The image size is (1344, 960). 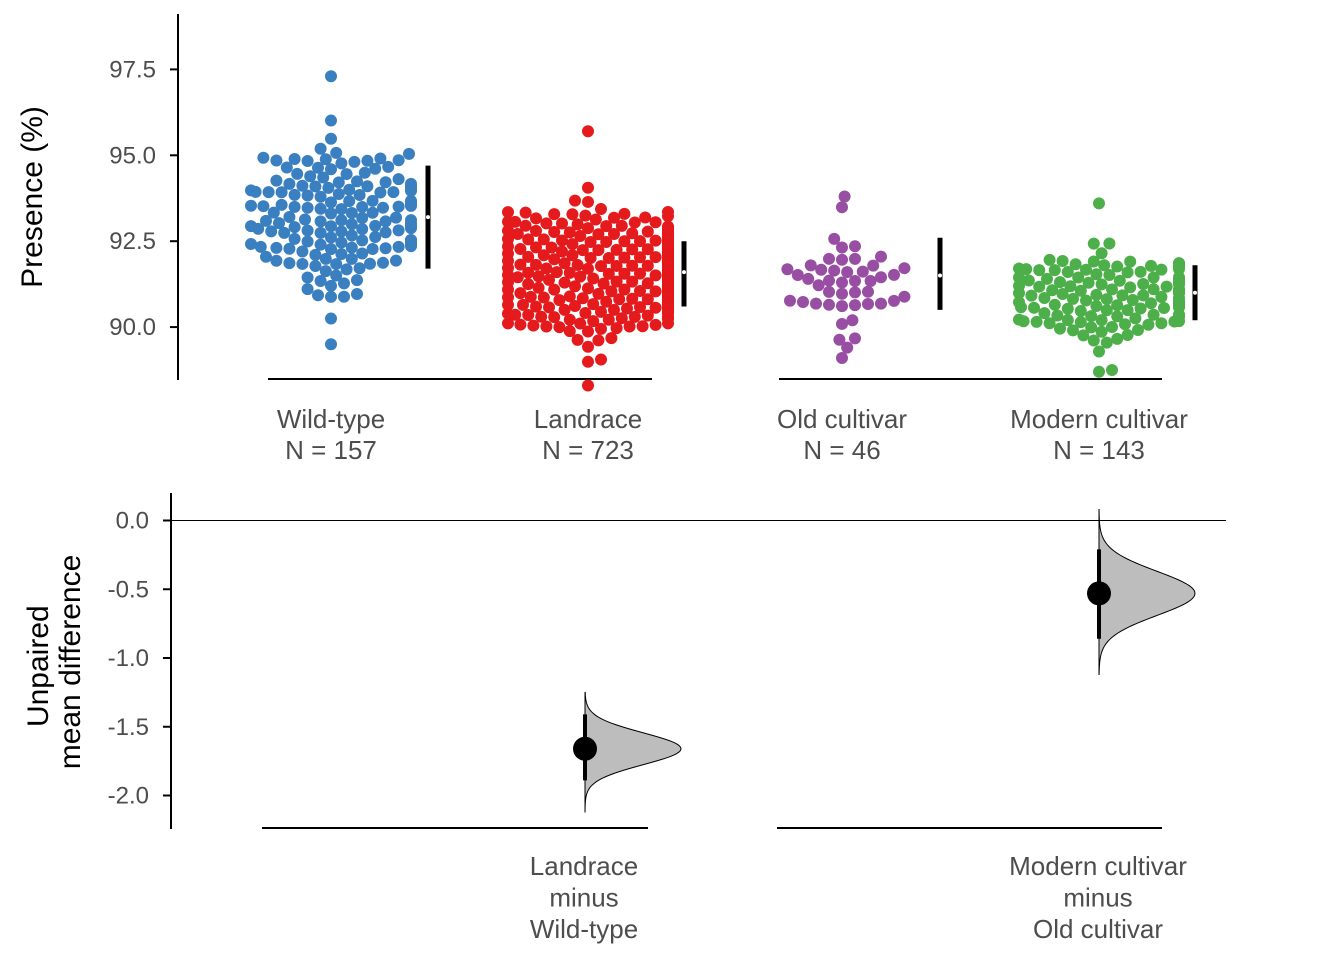 I want to click on comparison-label-line: Landrace, so click(x=584, y=866).